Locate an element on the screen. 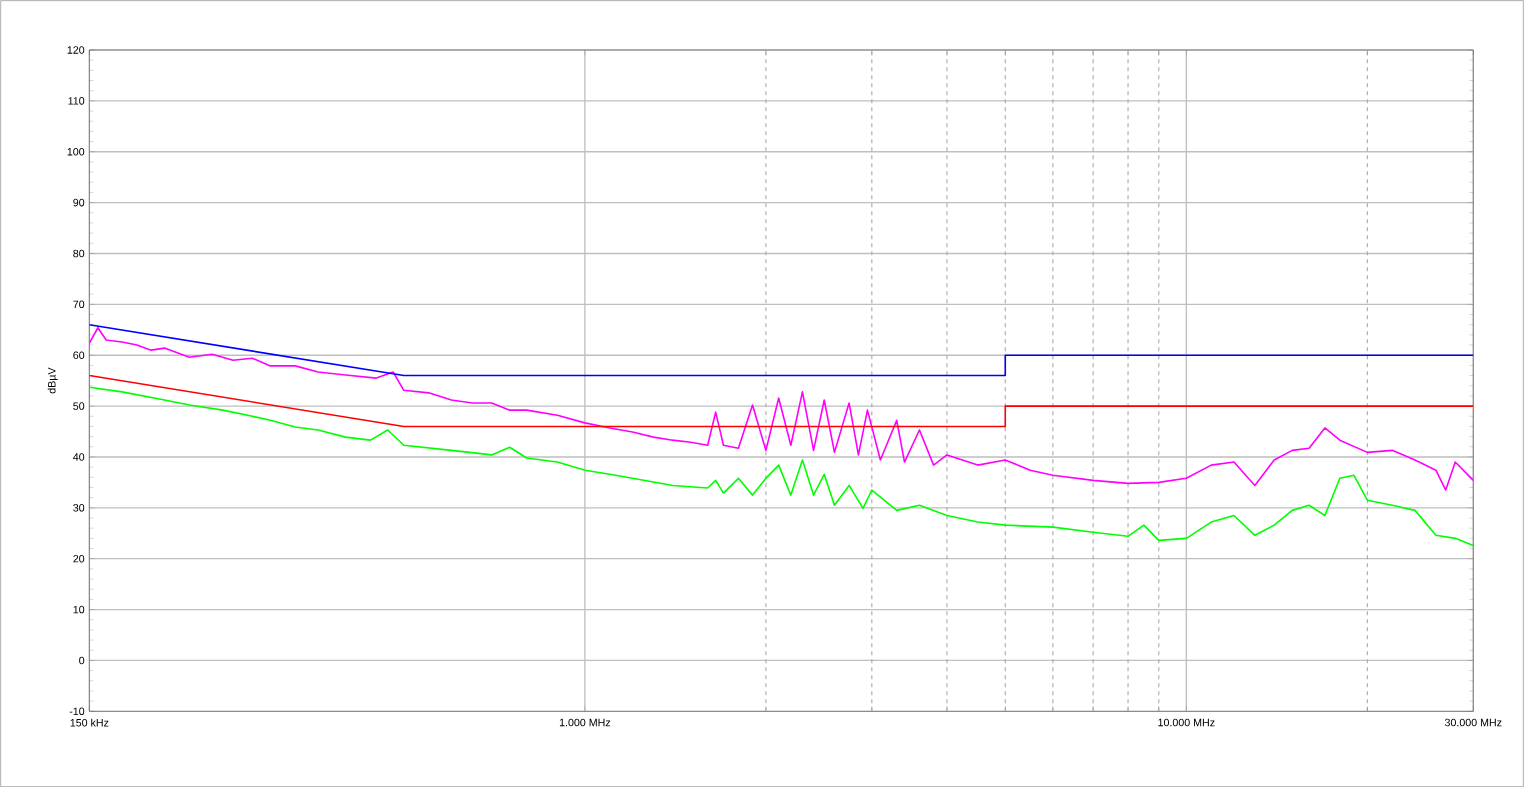 The image size is (1524, 787). x-tick-label: 10.000 MHz is located at coordinates (1186, 722).